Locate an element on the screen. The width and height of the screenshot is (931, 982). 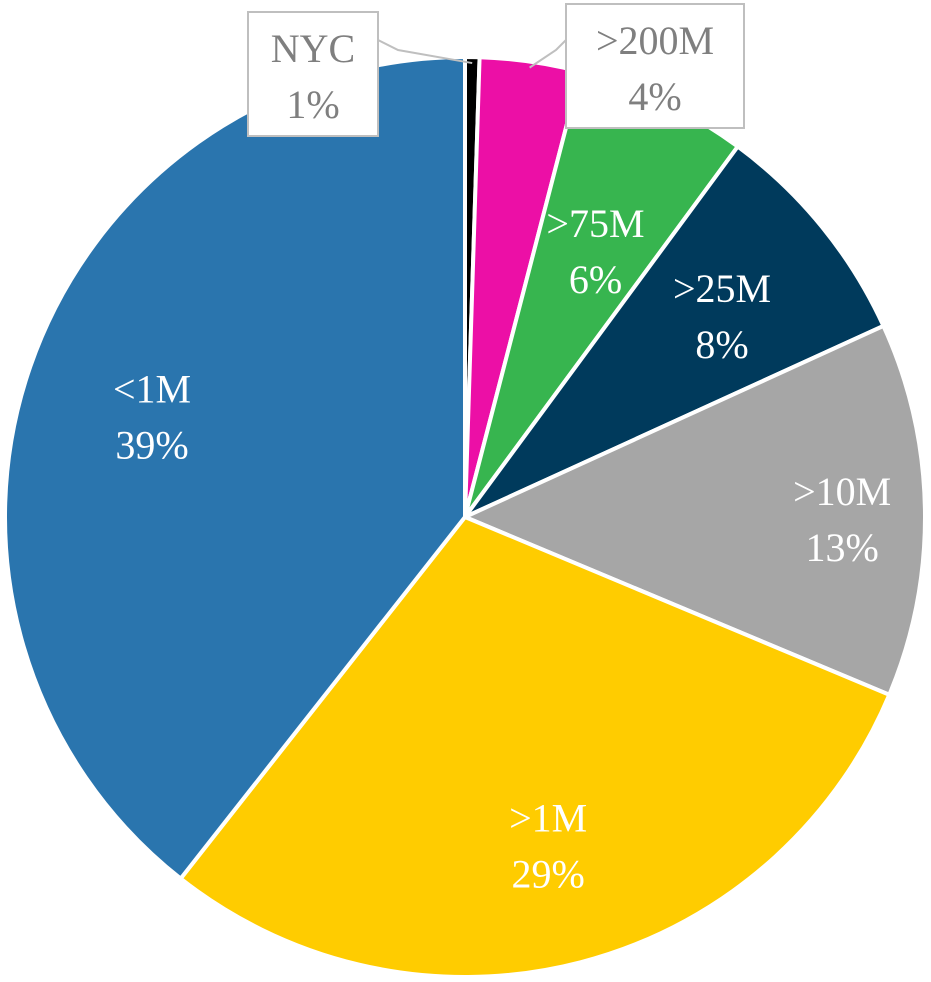
slice-percent-lt-1m: 39% is located at coordinates (151, 445).